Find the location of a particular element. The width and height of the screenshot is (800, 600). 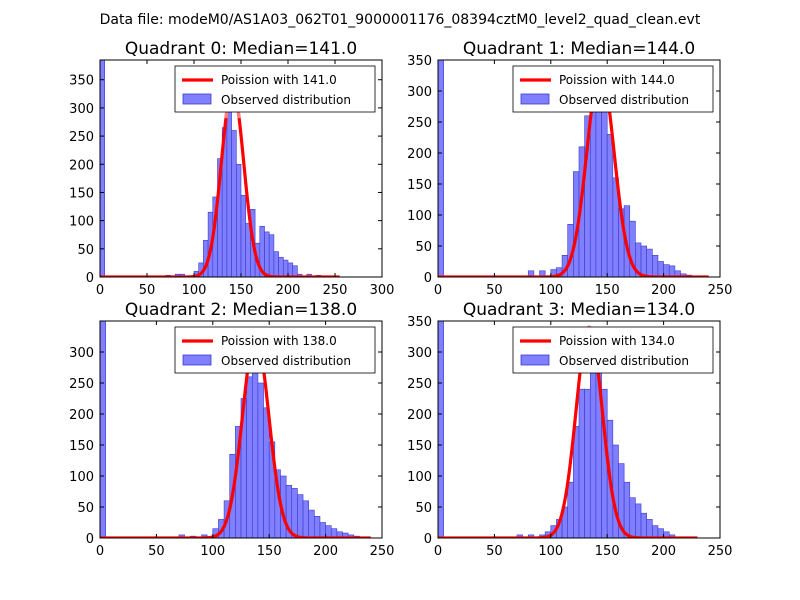

x-tick-label: 300 is located at coordinates (382, 290).